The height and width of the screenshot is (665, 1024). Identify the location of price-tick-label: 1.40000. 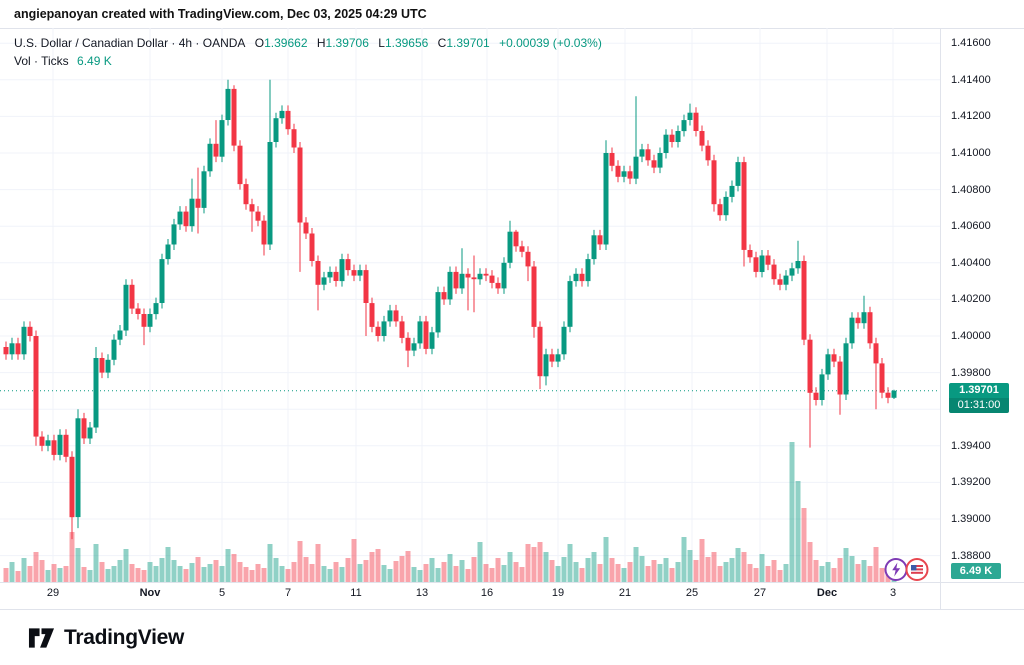
(971, 336).